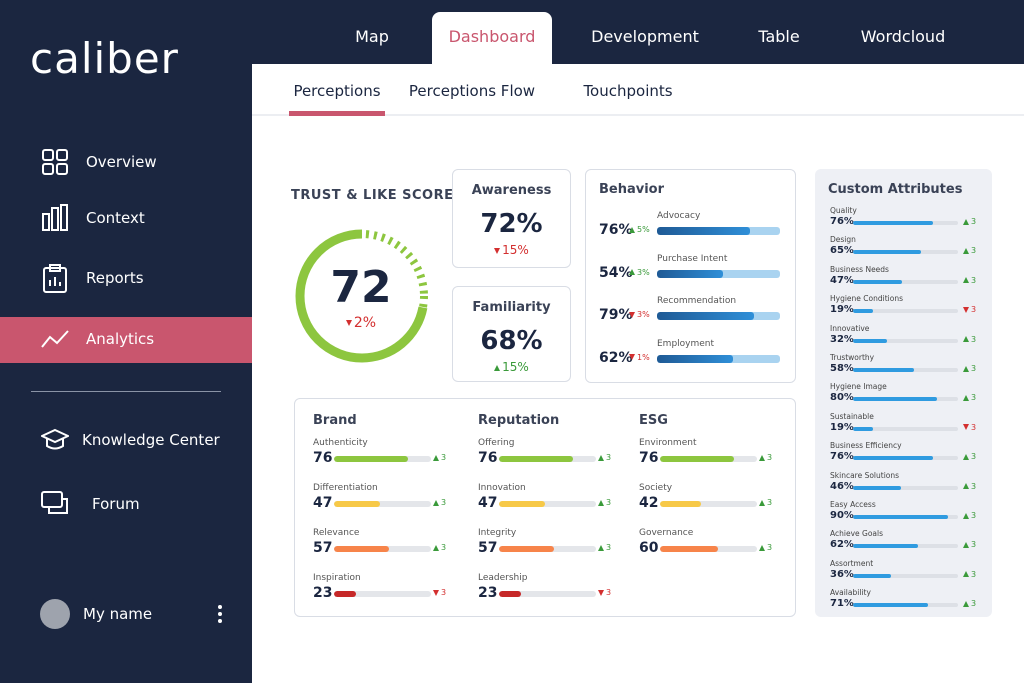 Image resolution: width=1024 pixels, height=683 pixels. Describe the element at coordinates (126, 391) in the screenshot. I see `nav-divider` at that location.